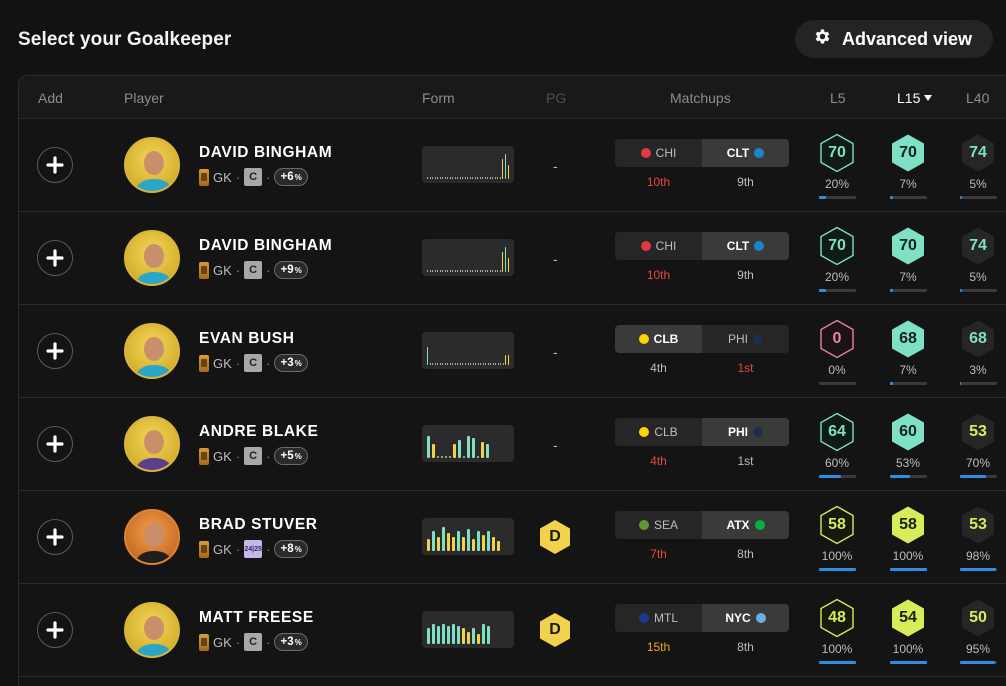  I want to click on matchup-toggle: SEA ATX, so click(702, 525).